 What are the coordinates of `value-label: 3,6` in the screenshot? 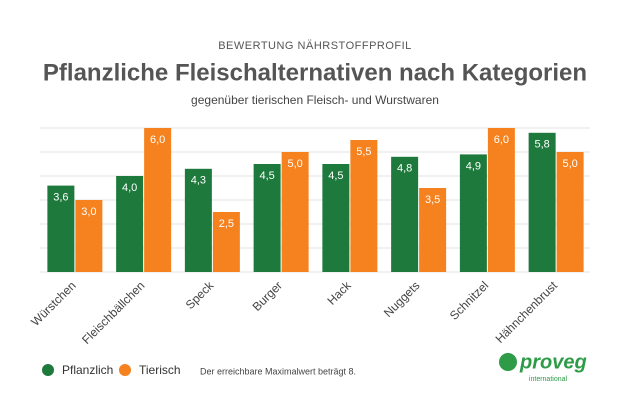 It's located at (60, 198).